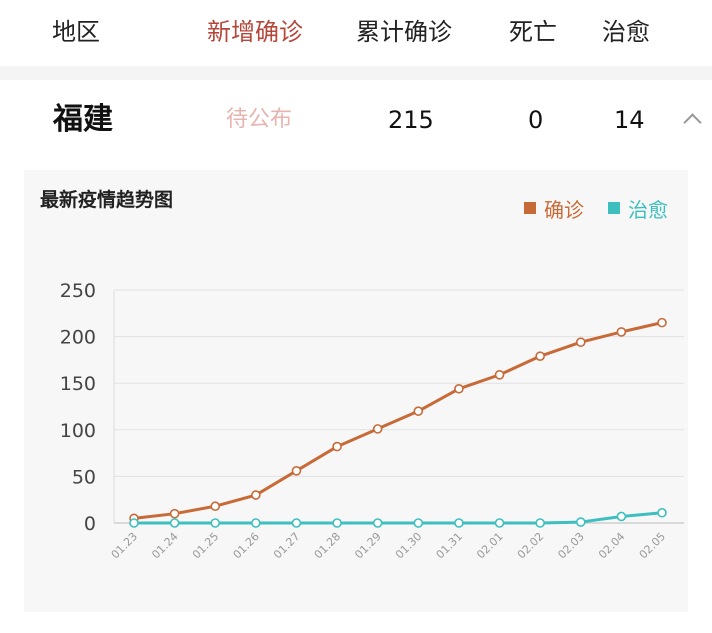  I want to click on x-tick-label: 01.30, so click(408, 545).